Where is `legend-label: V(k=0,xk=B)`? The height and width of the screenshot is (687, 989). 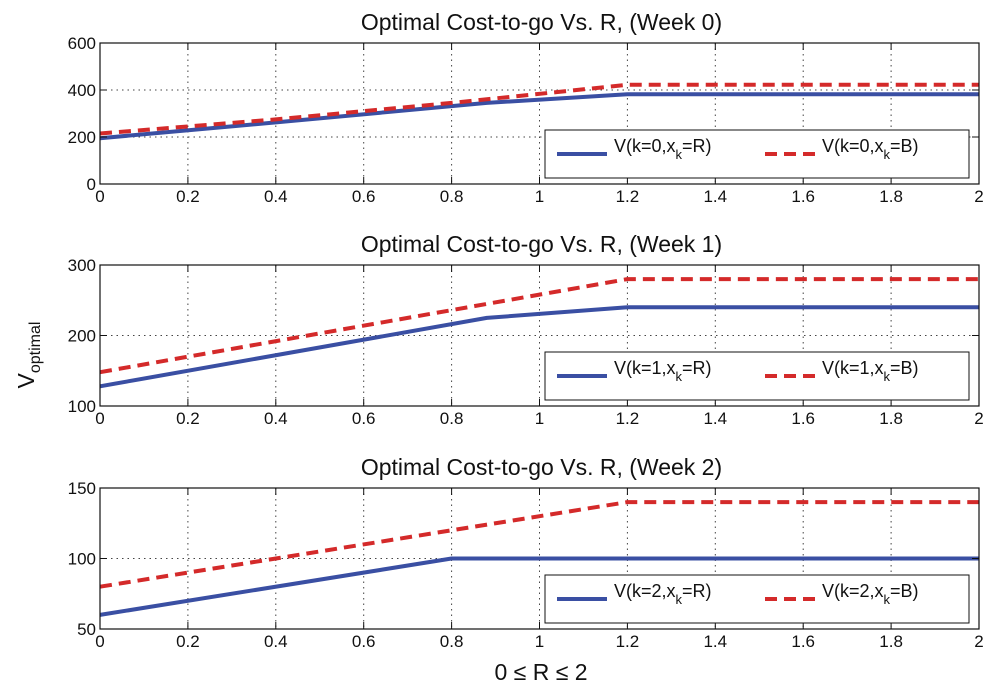 legend-label: V(k=0,xk=B) is located at coordinates (870, 149).